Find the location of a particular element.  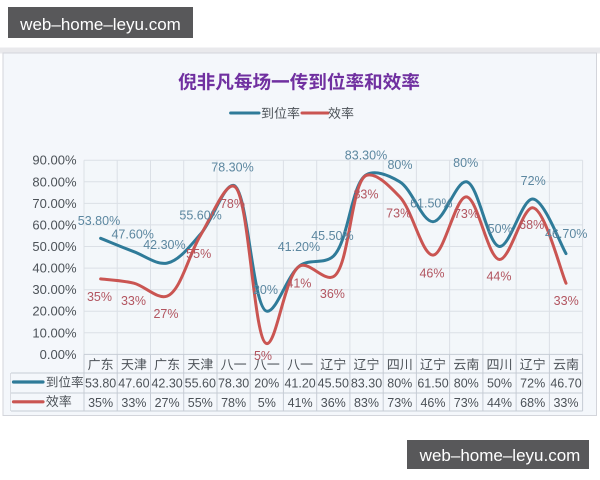

svg-text: 70.00% is located at coordinates (54, 203).